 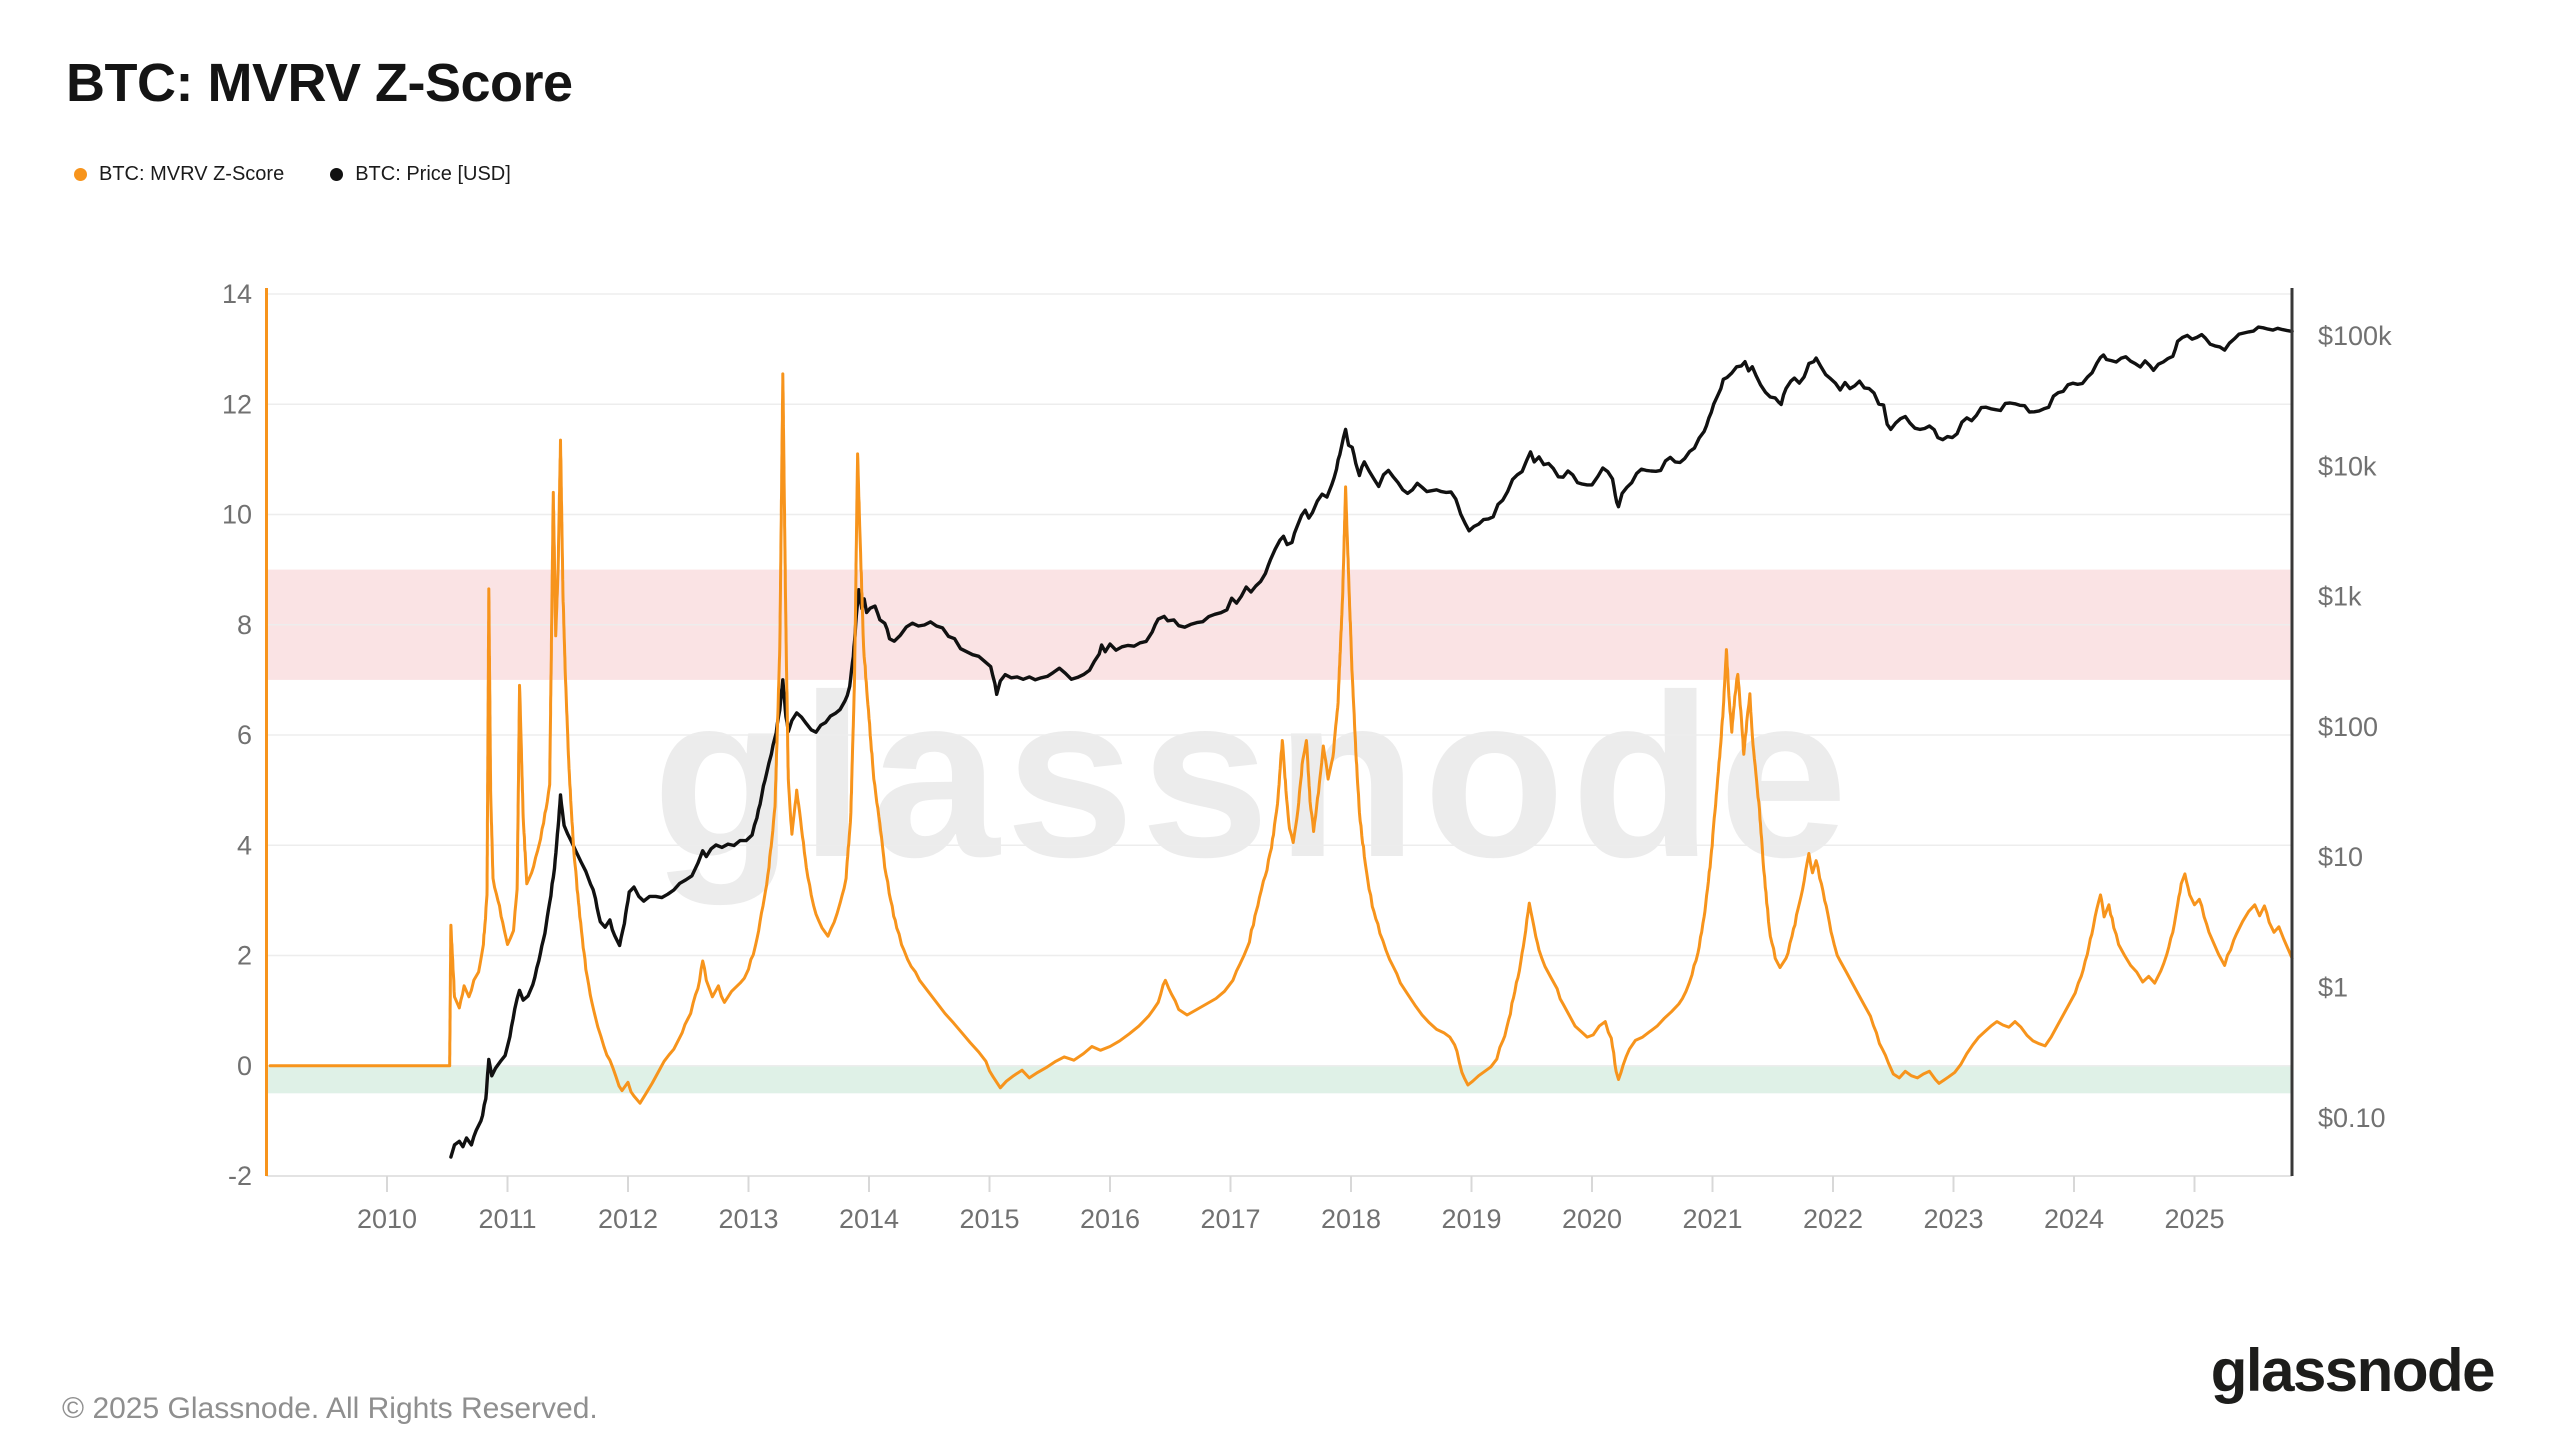 I want to click on y-left-tick-label-0: 0, so click(x=244, y=1066).